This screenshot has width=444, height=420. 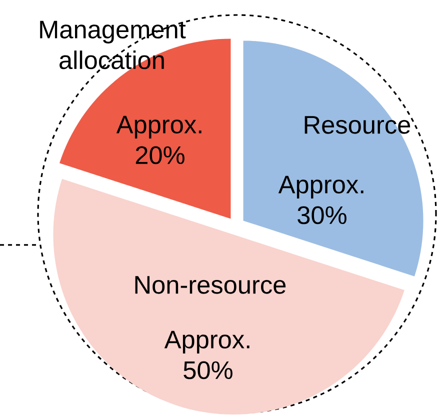 What do you see at coordinates (210, 285) in the screenshot?
I see `slice-label: Non-resource` at bounding box center [210, 285].